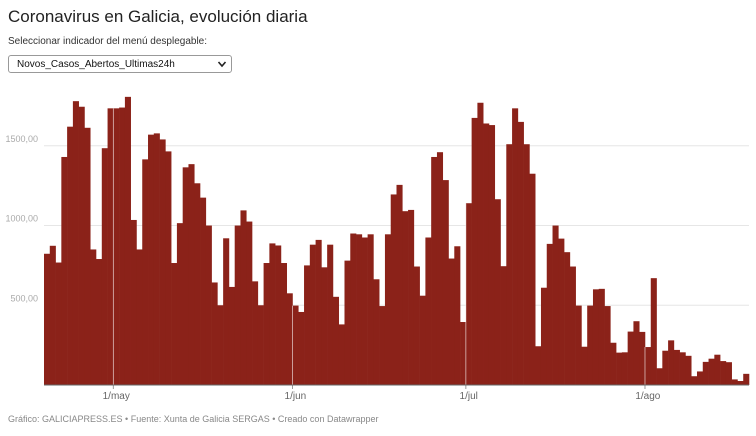  Describe the element at coordinates (158, 16) in the screenshot. I see `chart-title: Coronavirus en Galicia, evolución diaria` at that location.